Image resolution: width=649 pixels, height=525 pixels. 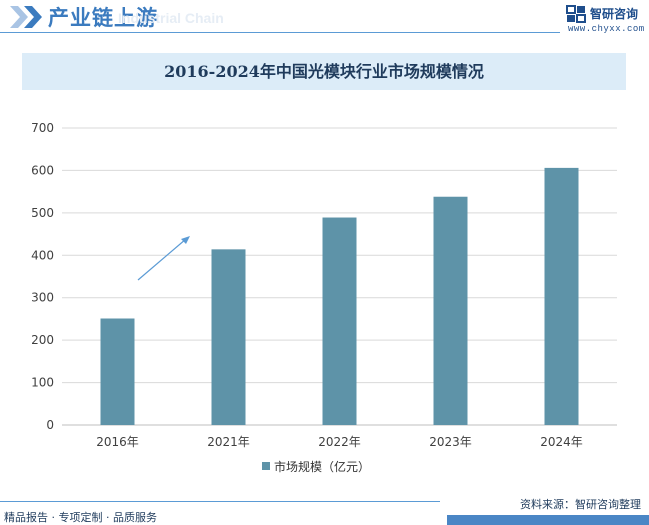 What do you see at coordinates (185, 240) in the screenshot?
I see `trend-arrow-head-icon` at bounding box center [185, 240].